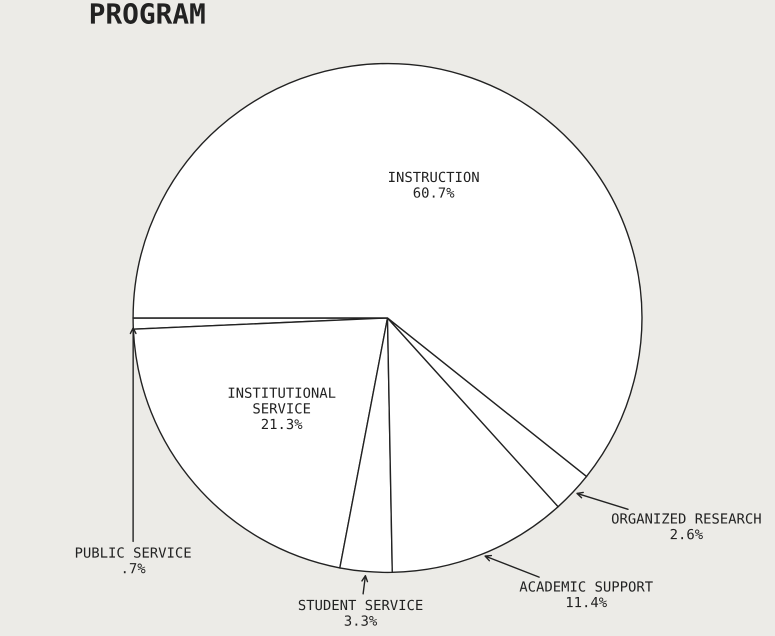 The width and height of the screenshot is (775, 636). Describe the element at coordinates (586, 586) in the screenshot. I see `slice-label: ACADEMIC SUPPORT` at that location.